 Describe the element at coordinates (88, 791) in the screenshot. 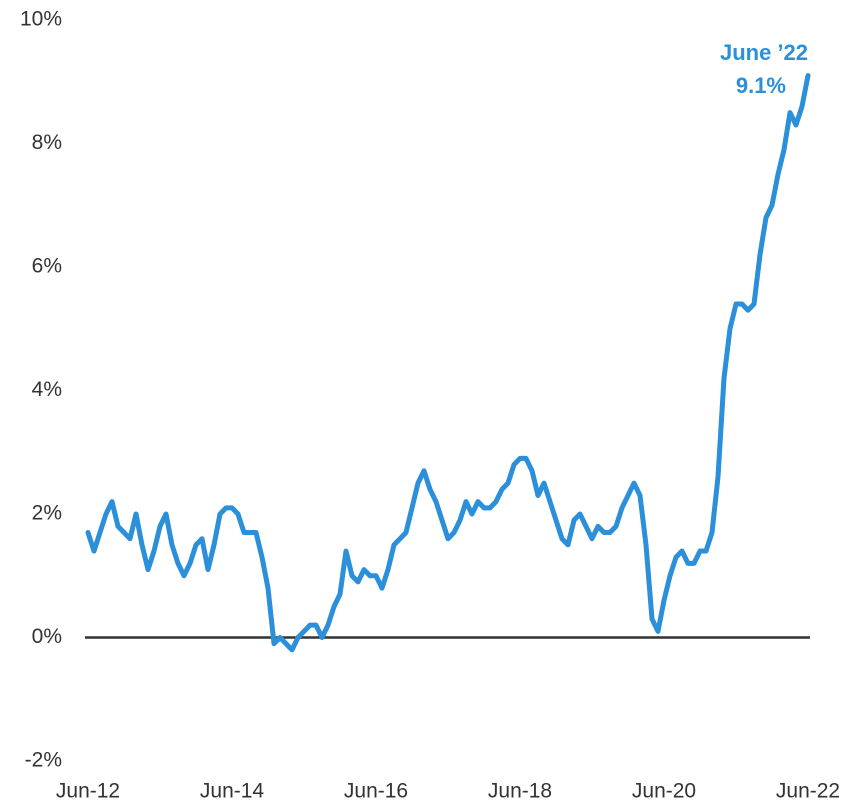

I see `x-tick-label: Jun-12` at that location.